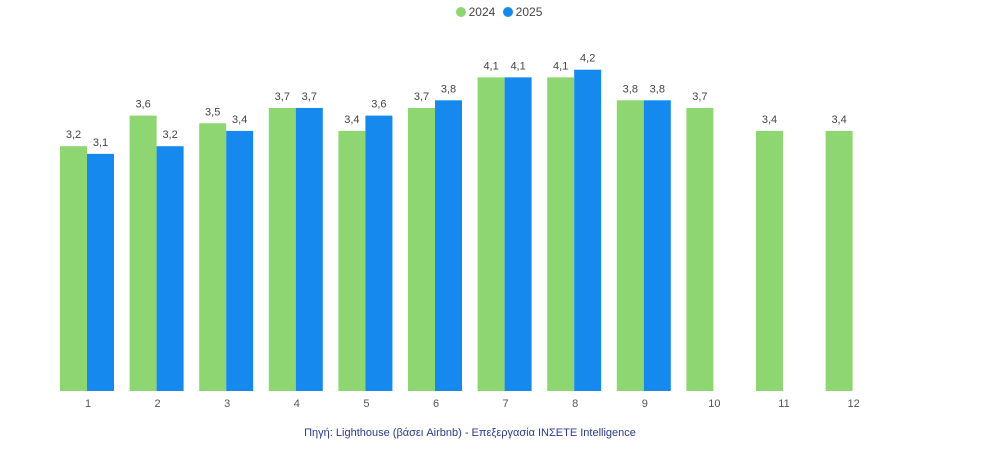 This screenshot has width=998, height=476. I want to click on legend-swatch-2024, so click(460, 12).